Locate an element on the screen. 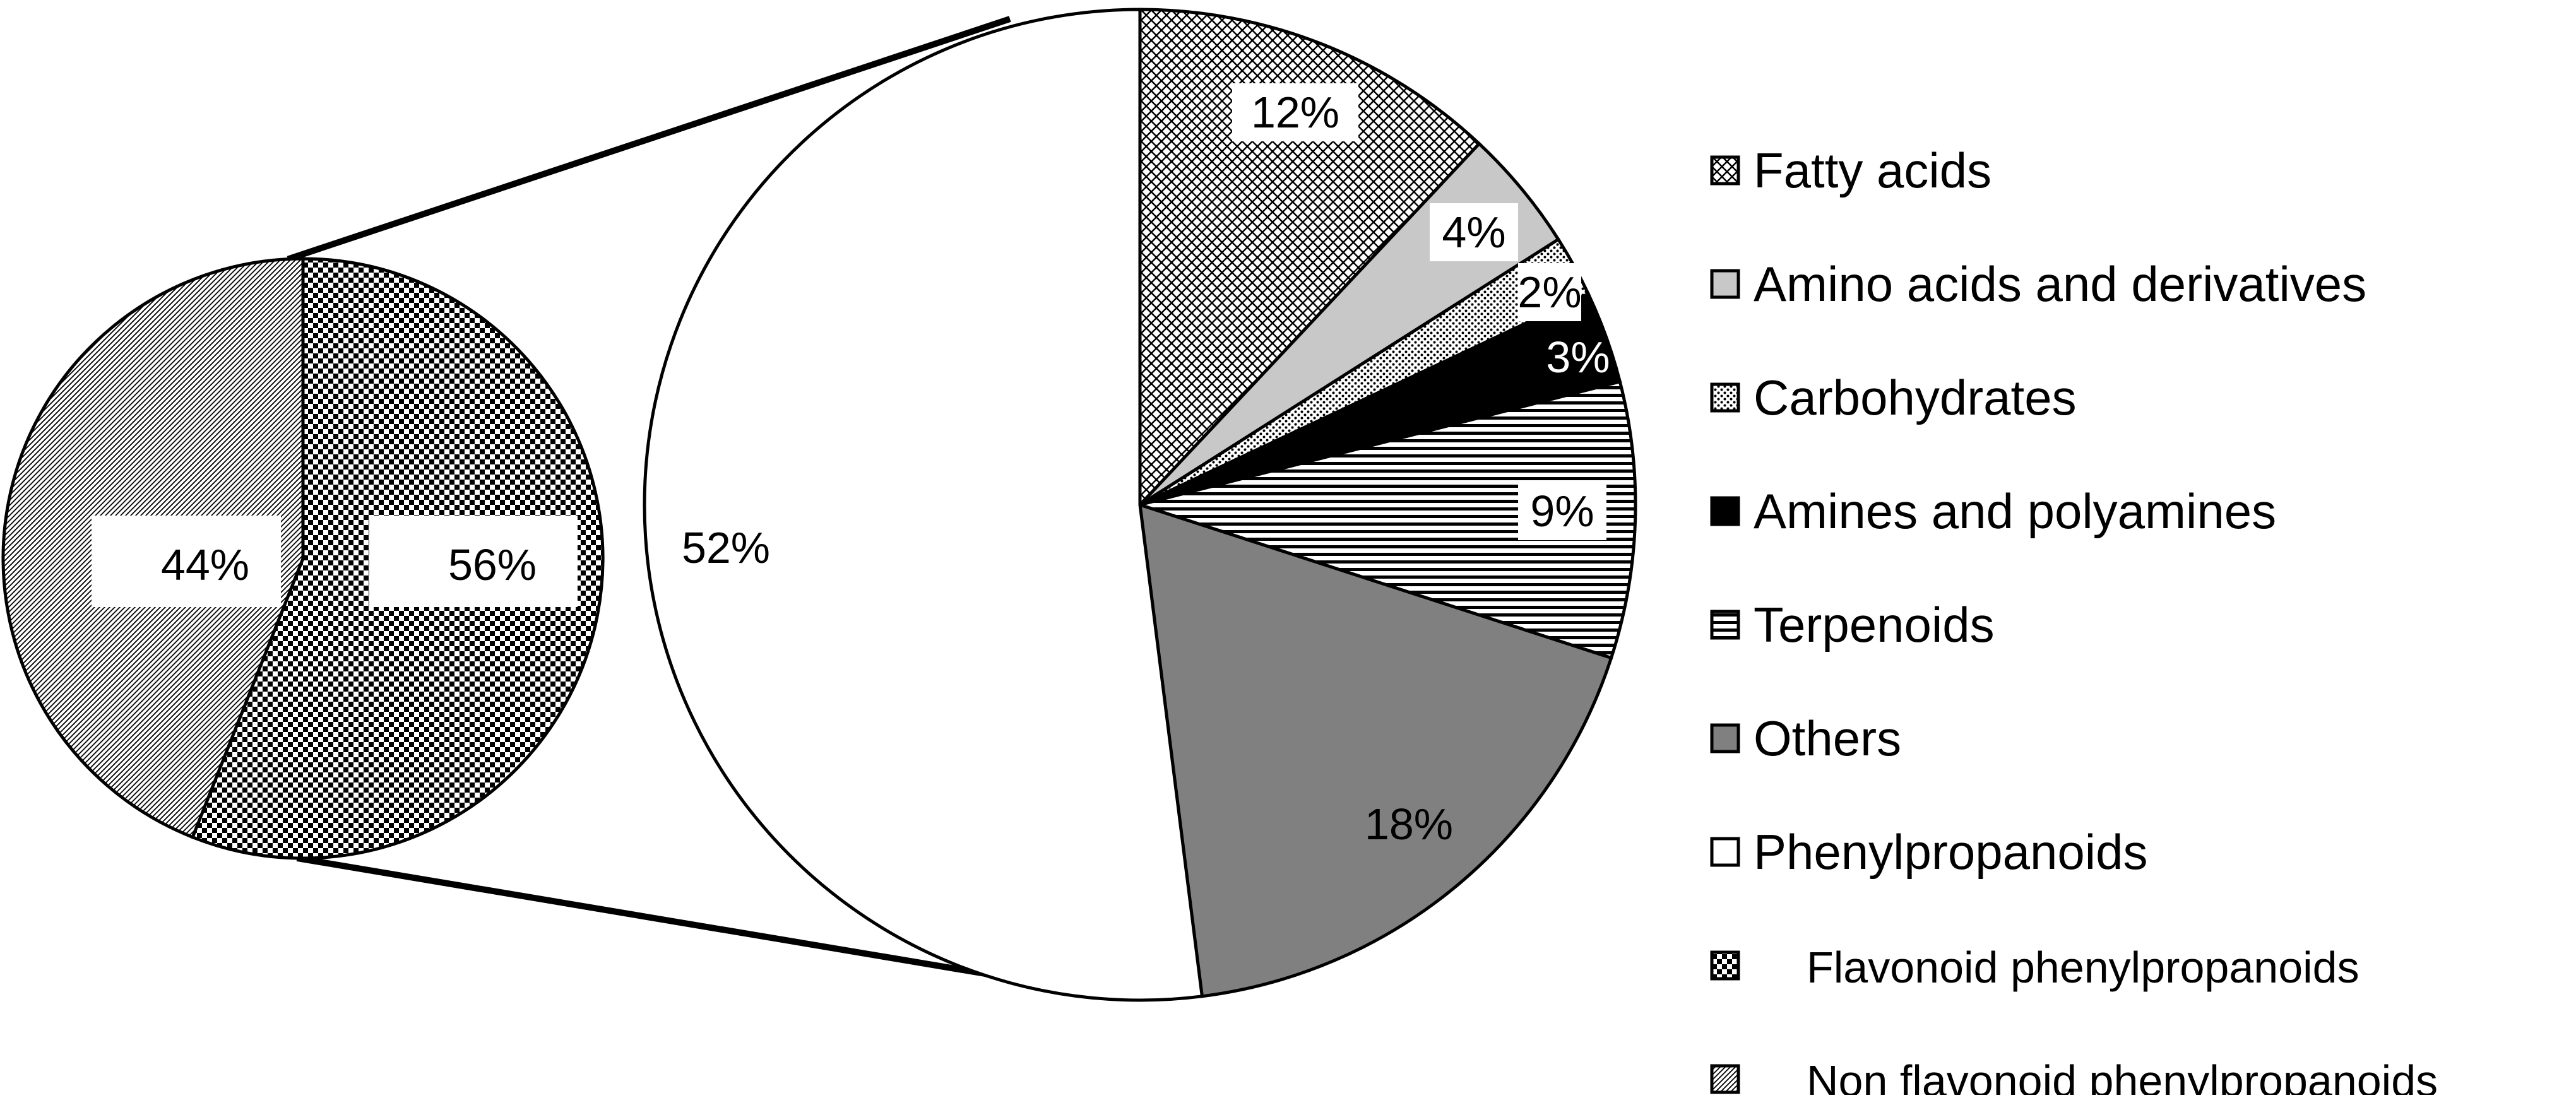 Image resolution: width=2576 pixels, height=1098 pixels. connector-line-bottom is located at coordinates (673, 921).